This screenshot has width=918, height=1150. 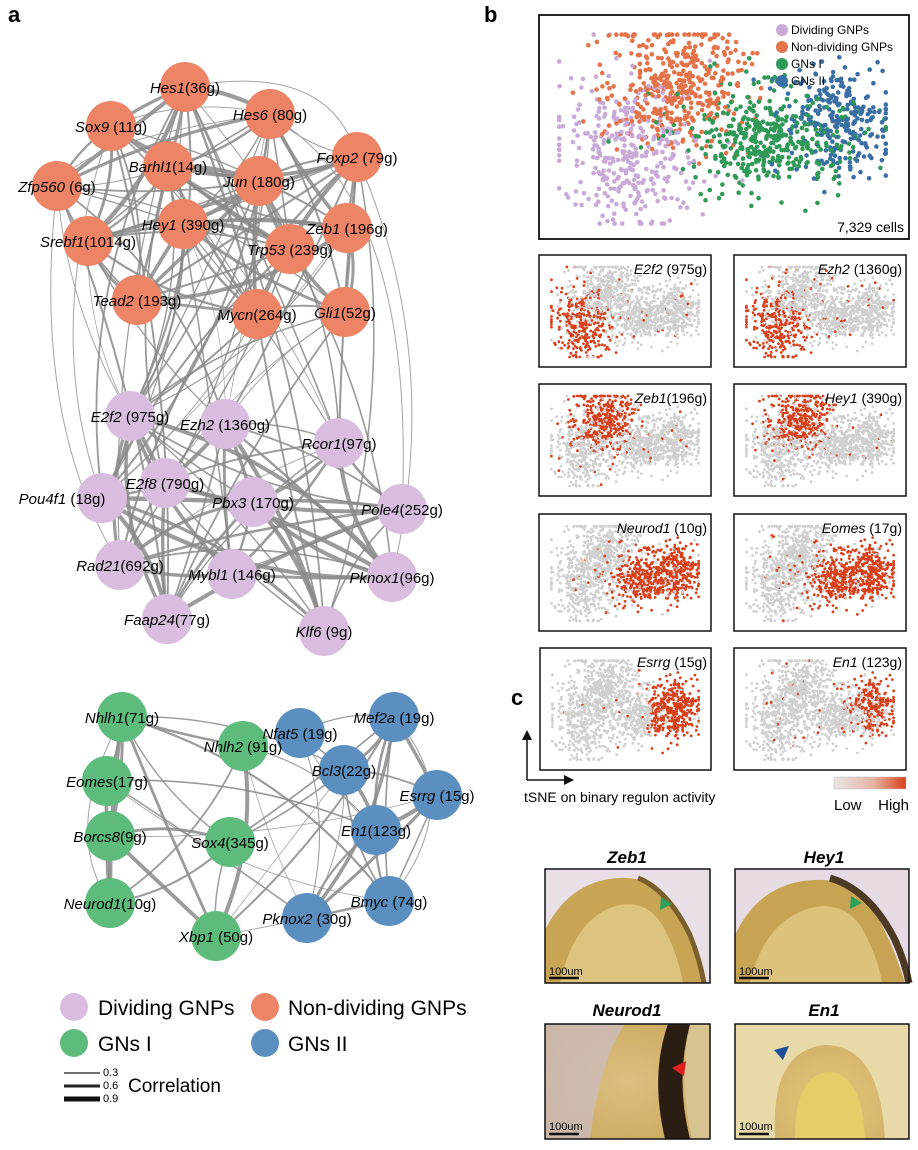 I want to click on node-zeb1, so click(x=347, y=228).